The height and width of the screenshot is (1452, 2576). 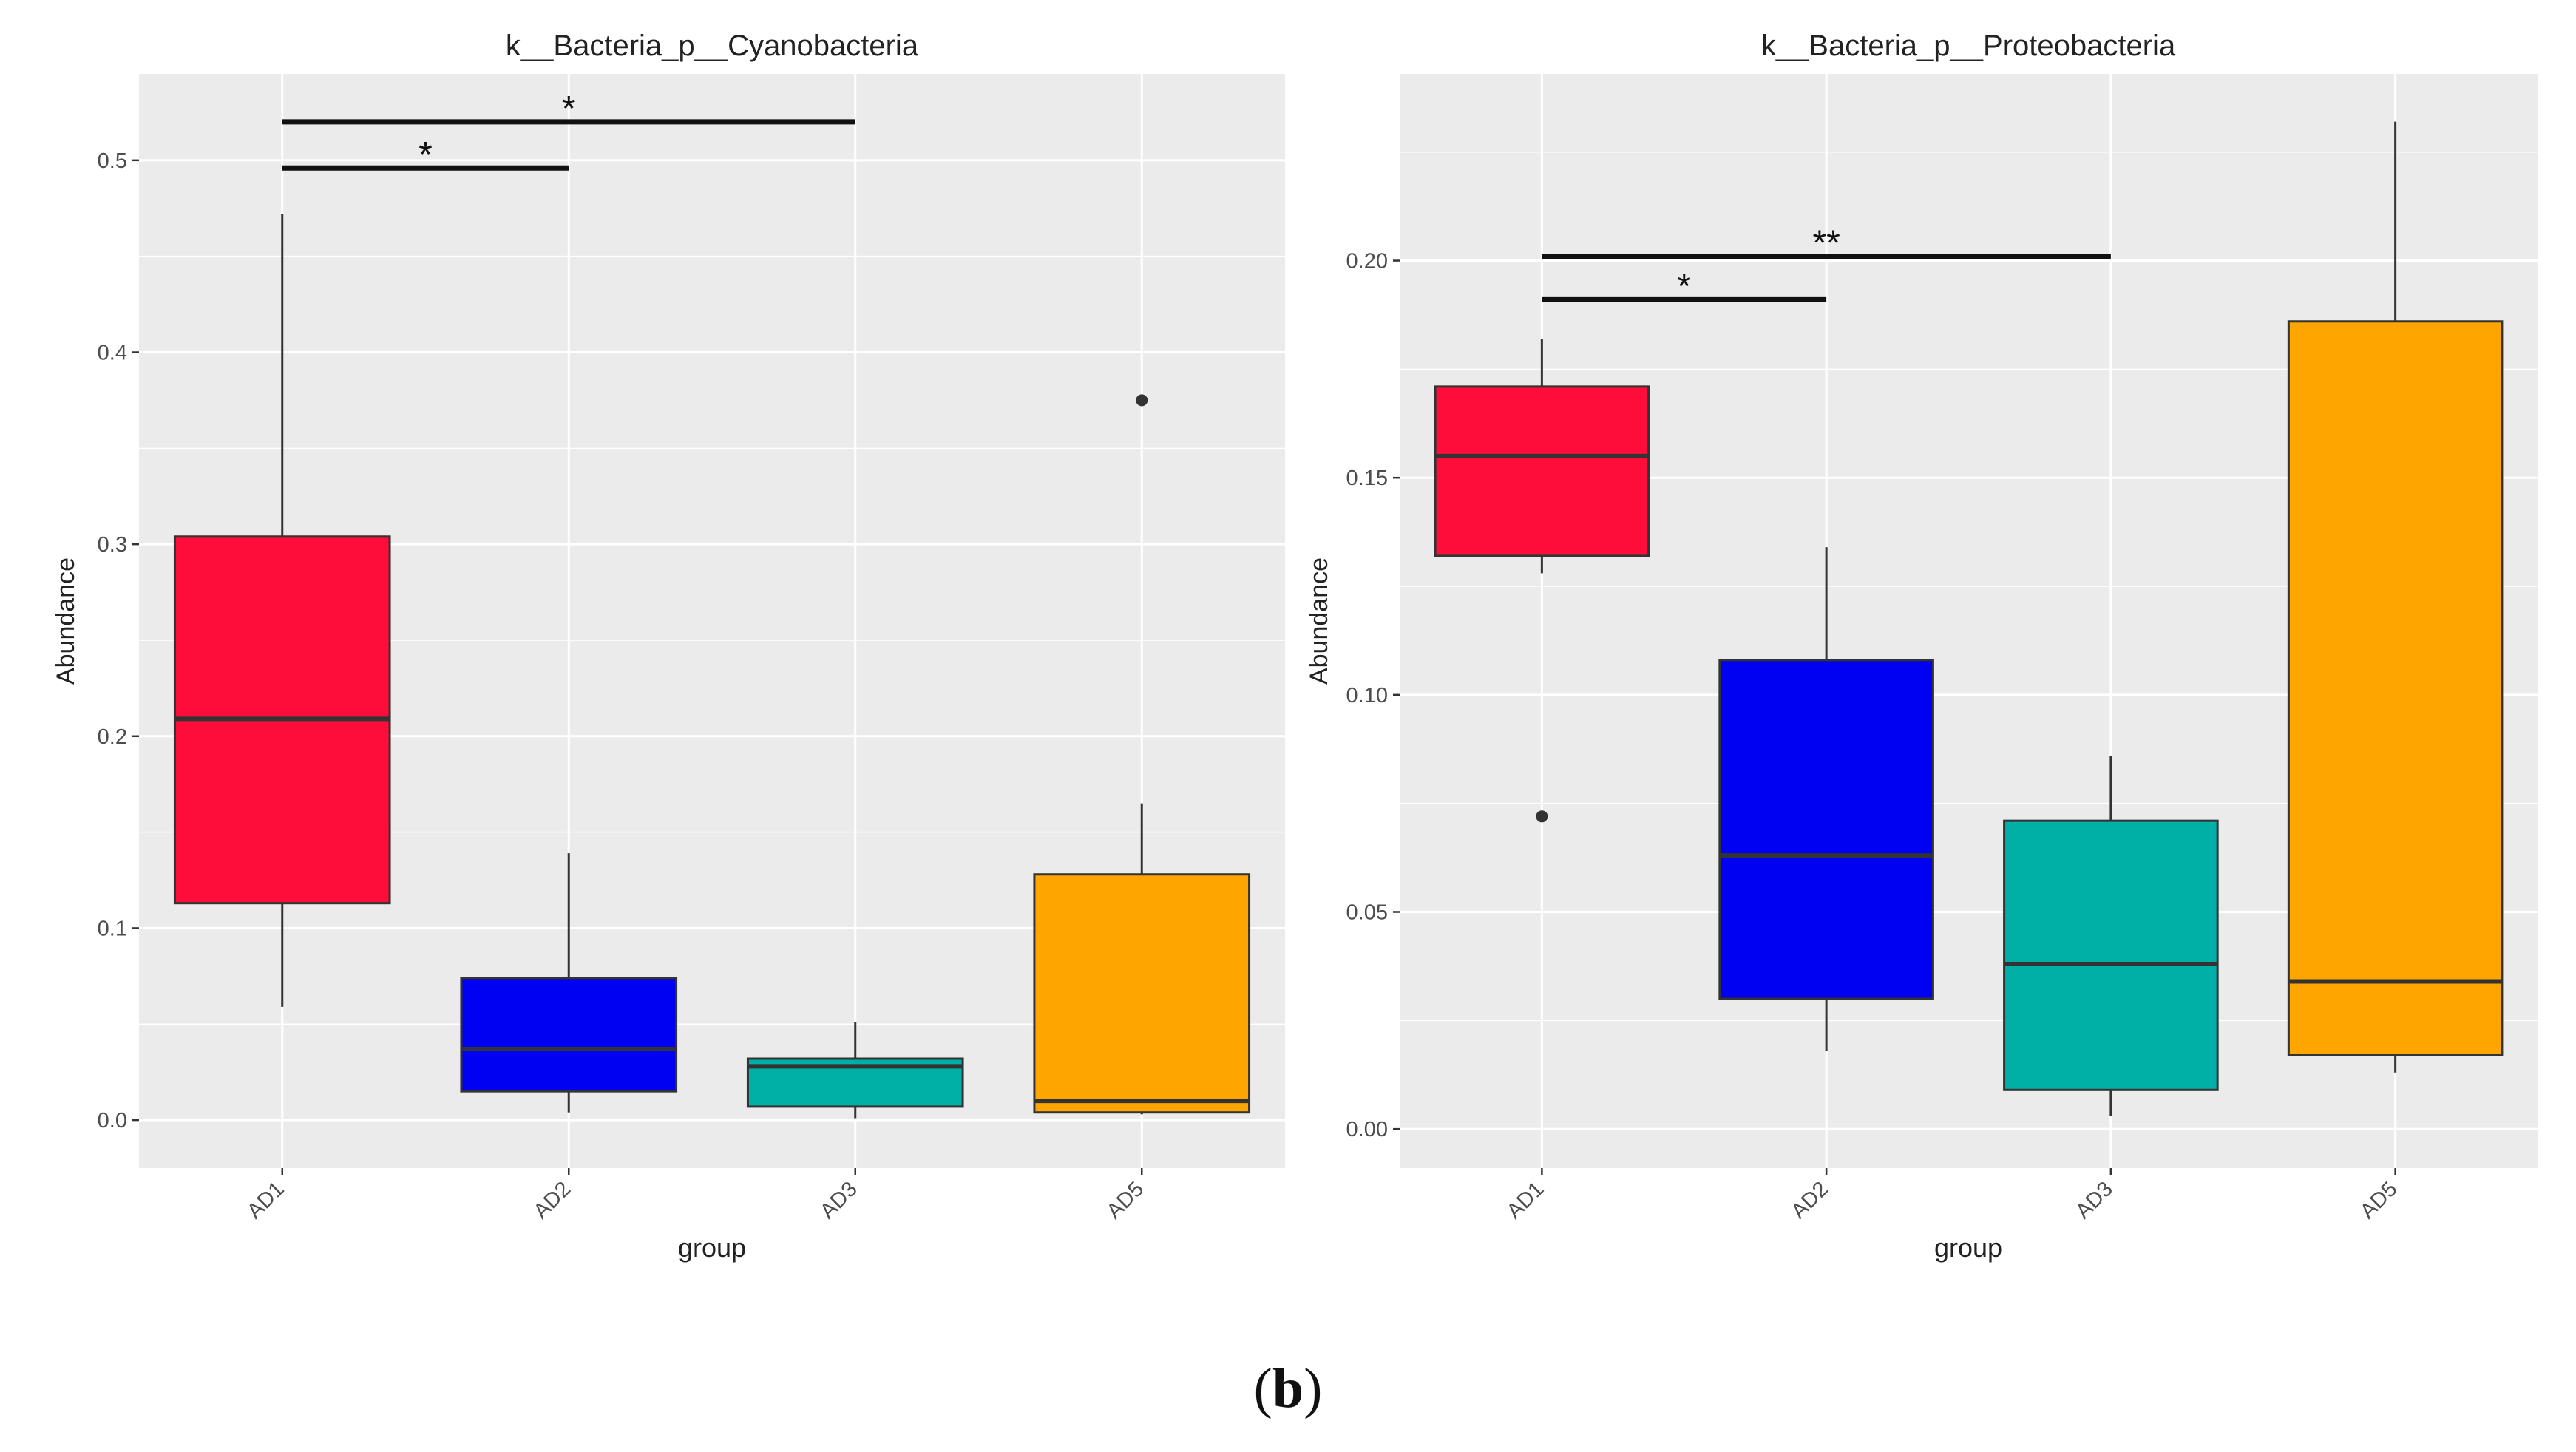 I want to click on panel1-box-AD2, so click(x=569, y=1035).